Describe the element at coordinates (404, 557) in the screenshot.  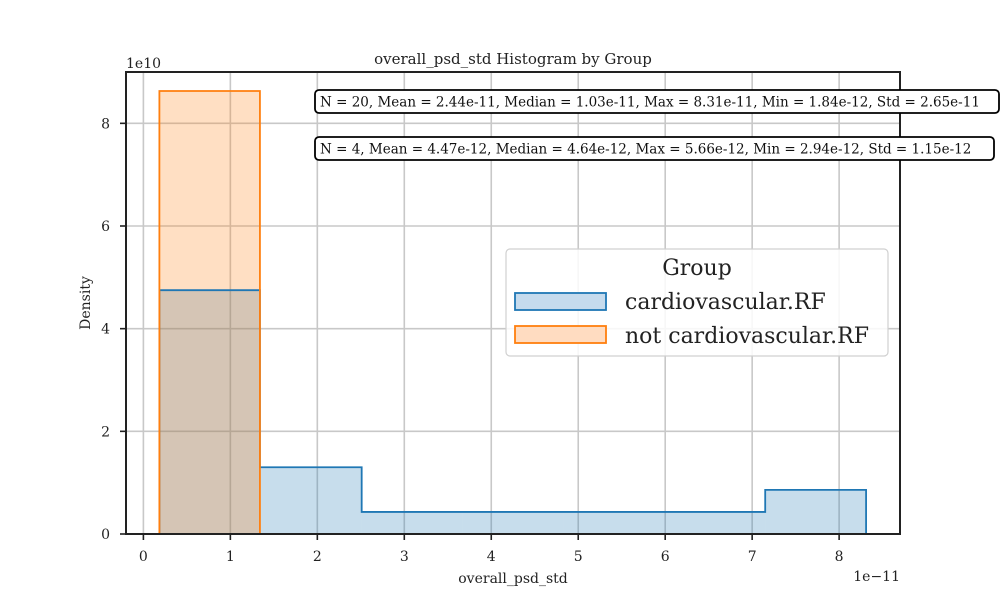
I see `x-tick-label: 3` at that location.